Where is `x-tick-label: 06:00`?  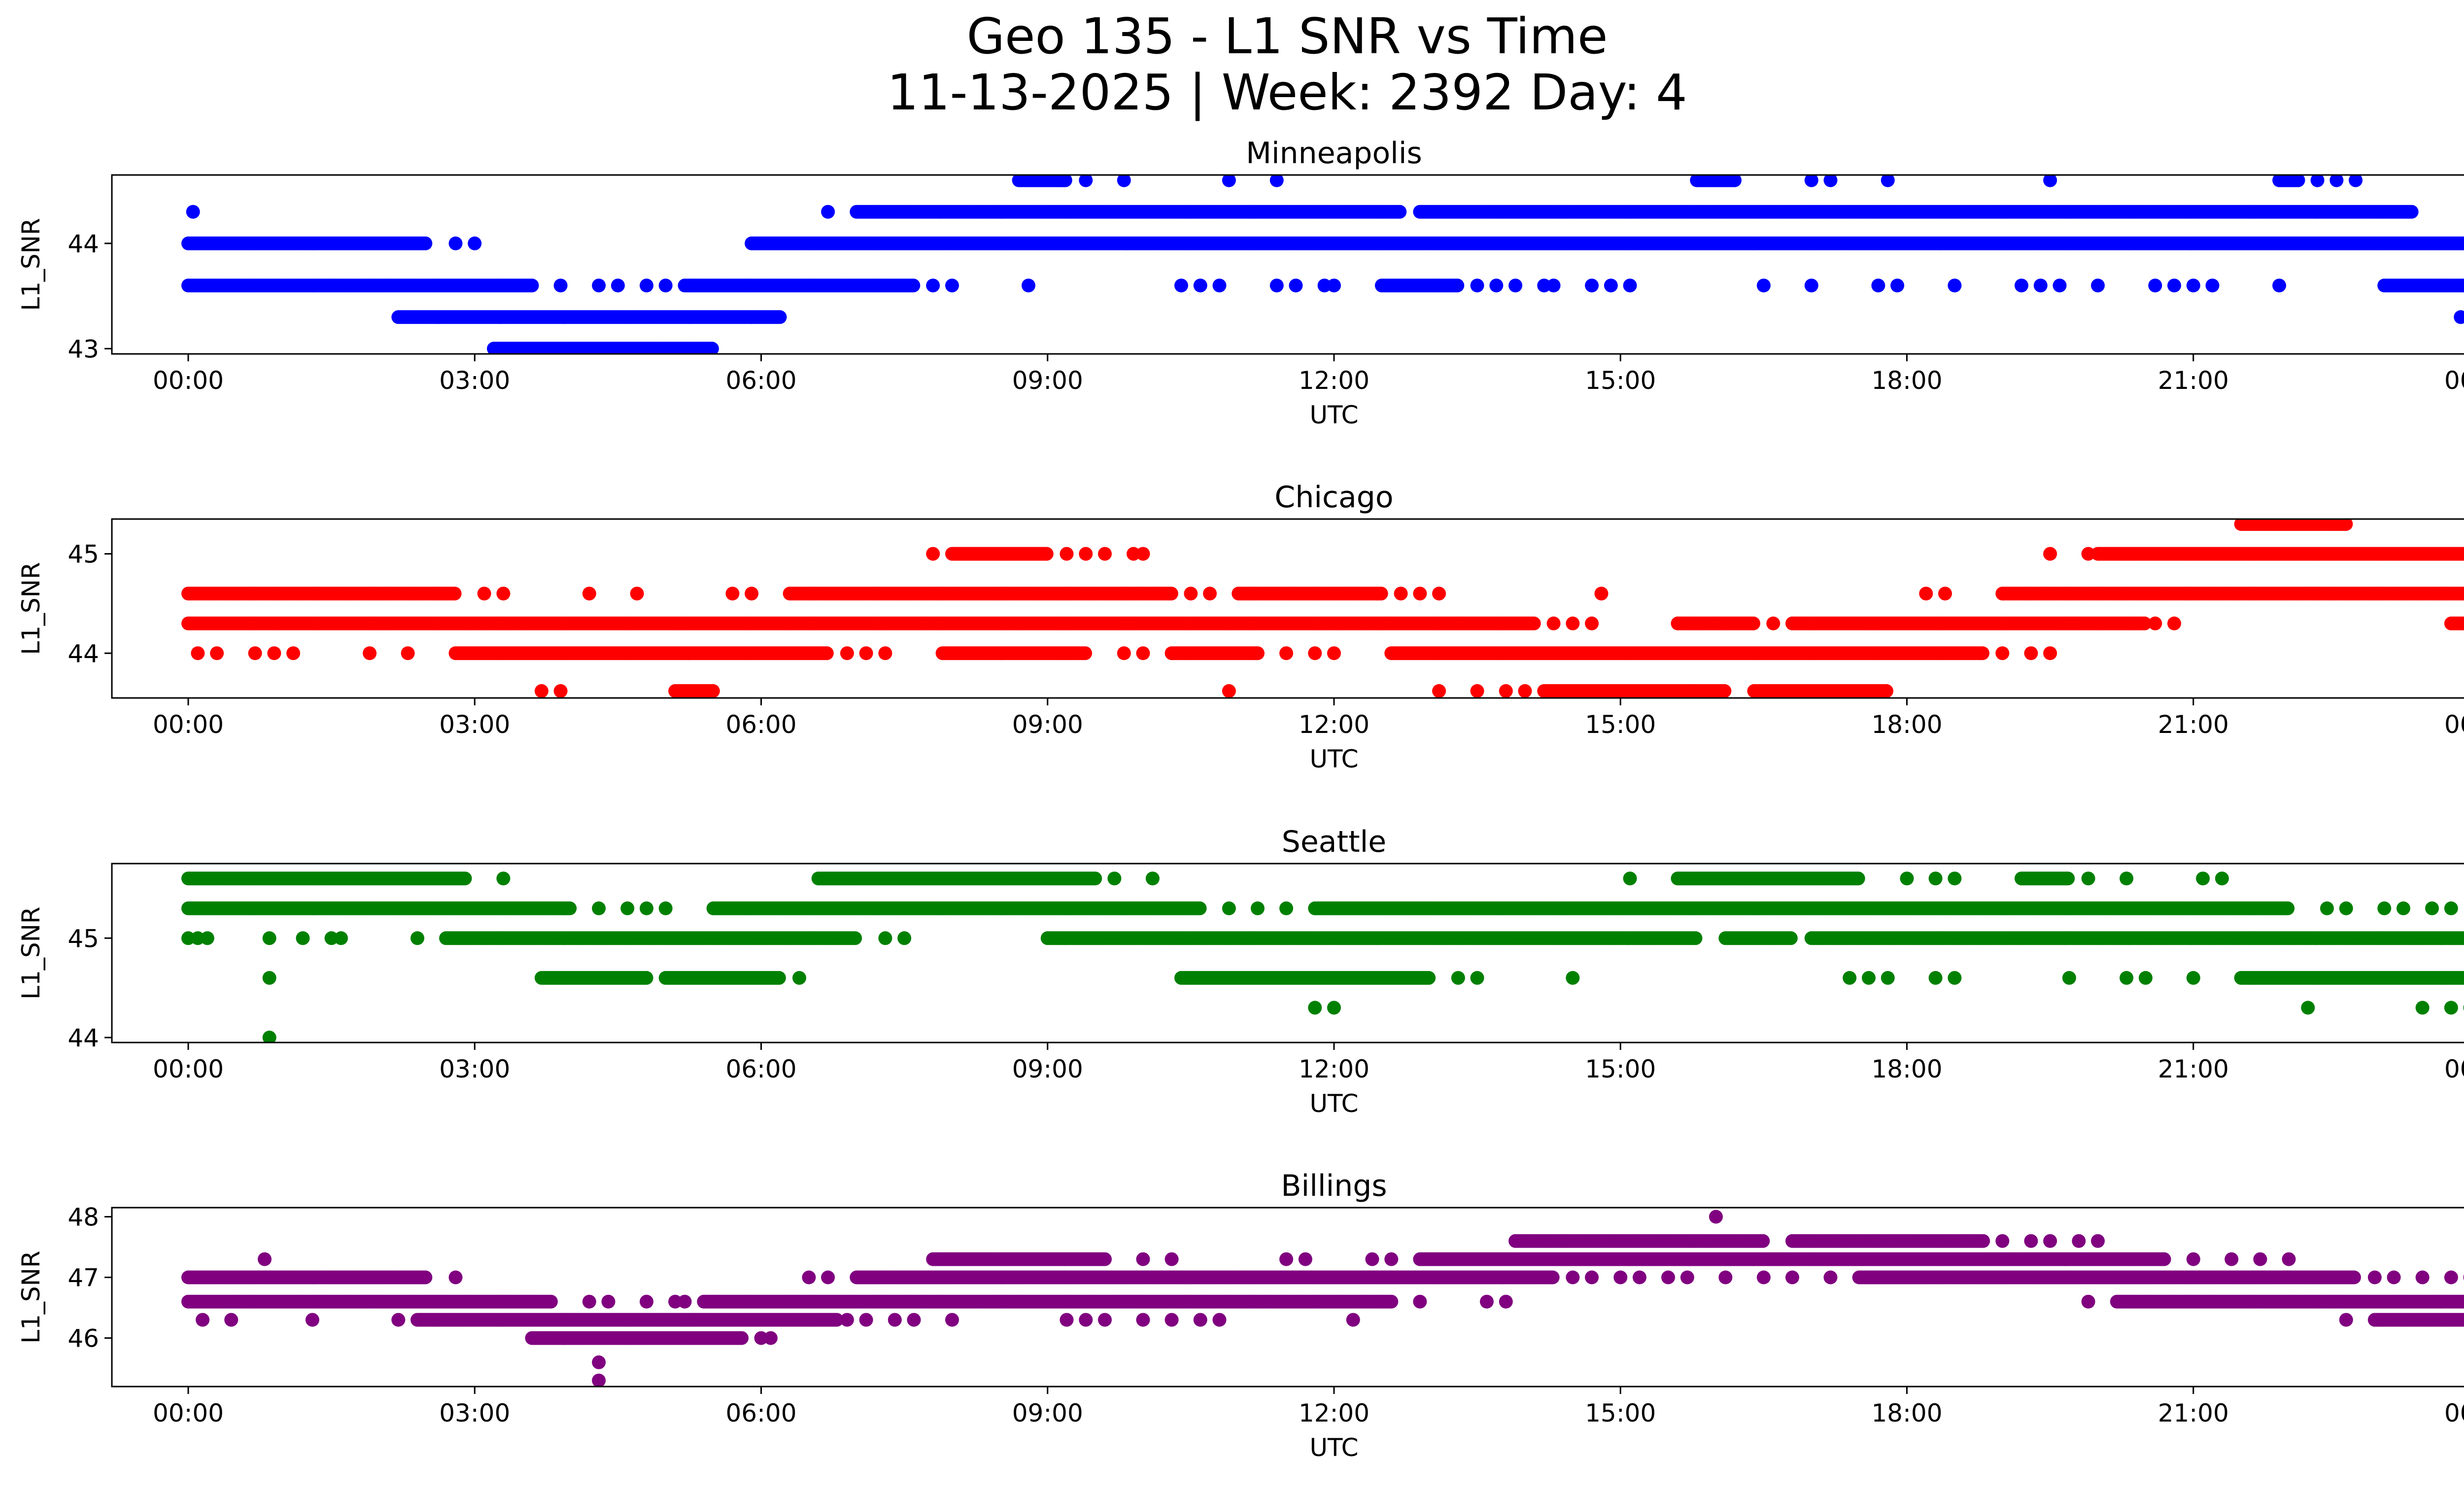 x-tick-label: 06:00 is located at coordinates (760, 380).